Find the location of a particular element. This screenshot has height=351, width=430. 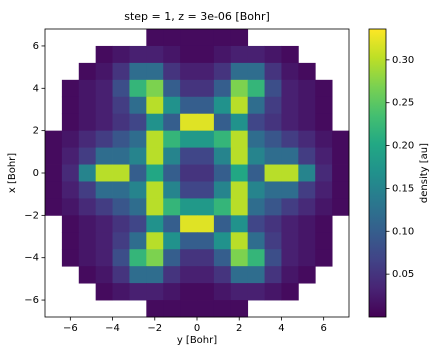

y-tick-label: 2 is located at coordinates (36, 131).